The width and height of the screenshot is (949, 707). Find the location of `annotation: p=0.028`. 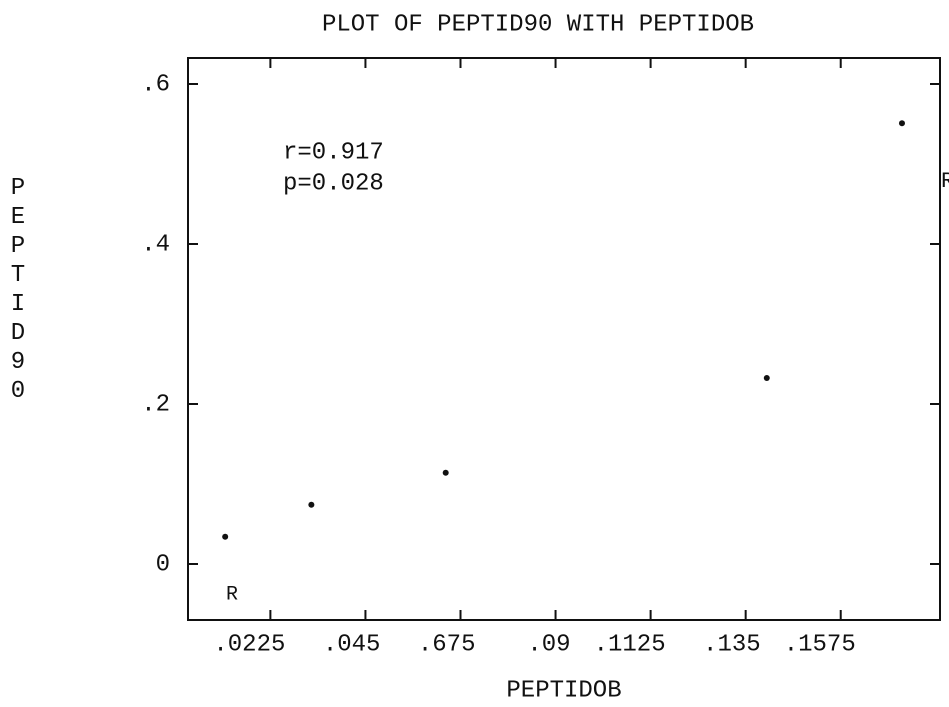

annotation: p=0.028 is located at coordinates (333, 183).